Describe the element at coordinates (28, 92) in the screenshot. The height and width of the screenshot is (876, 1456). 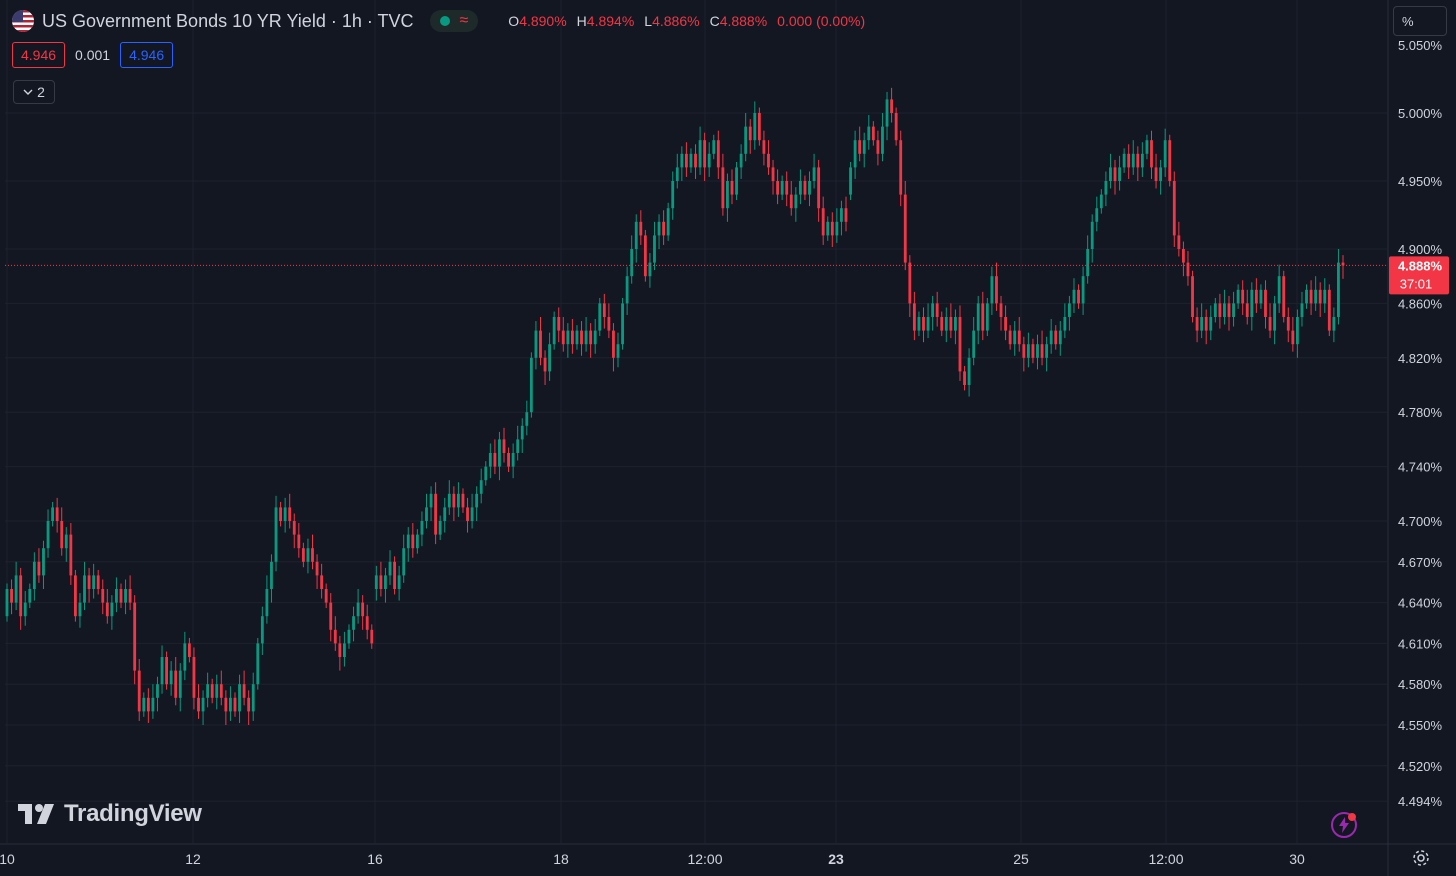
I see `chevron-down-icon` at that location.